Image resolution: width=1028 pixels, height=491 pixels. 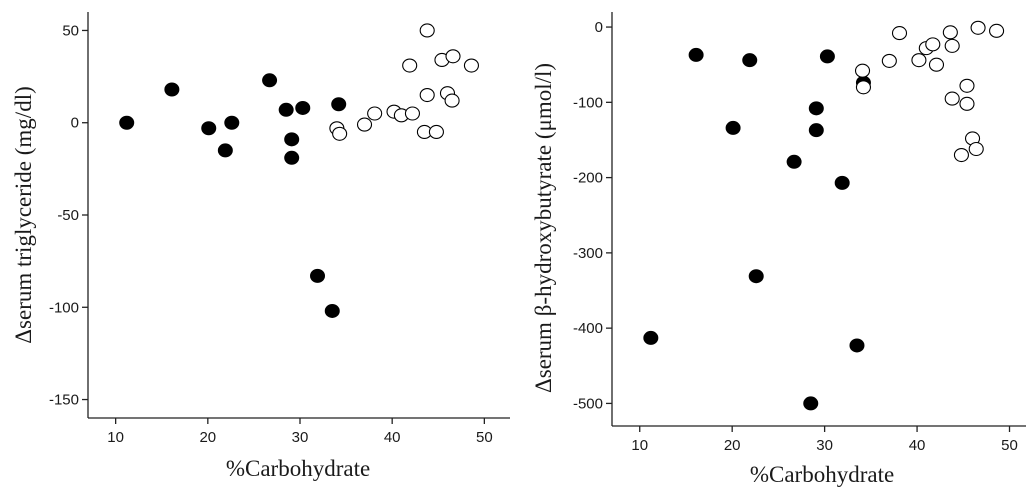 What do you see at coordinates (822, 474) in the screenshot?
I see `right-x-axis-title: %Carbohydrate` at bounding box center [822, 474].